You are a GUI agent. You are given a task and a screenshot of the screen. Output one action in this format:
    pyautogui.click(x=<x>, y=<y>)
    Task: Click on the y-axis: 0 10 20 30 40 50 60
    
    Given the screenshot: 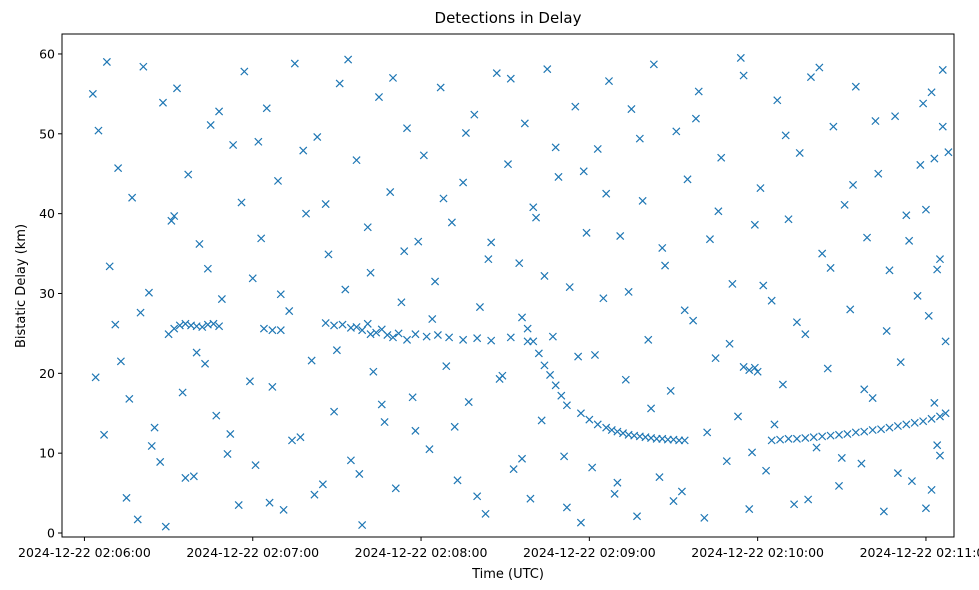 What is the action you would take?
    pyautogui.click(x=50, y=293)
    